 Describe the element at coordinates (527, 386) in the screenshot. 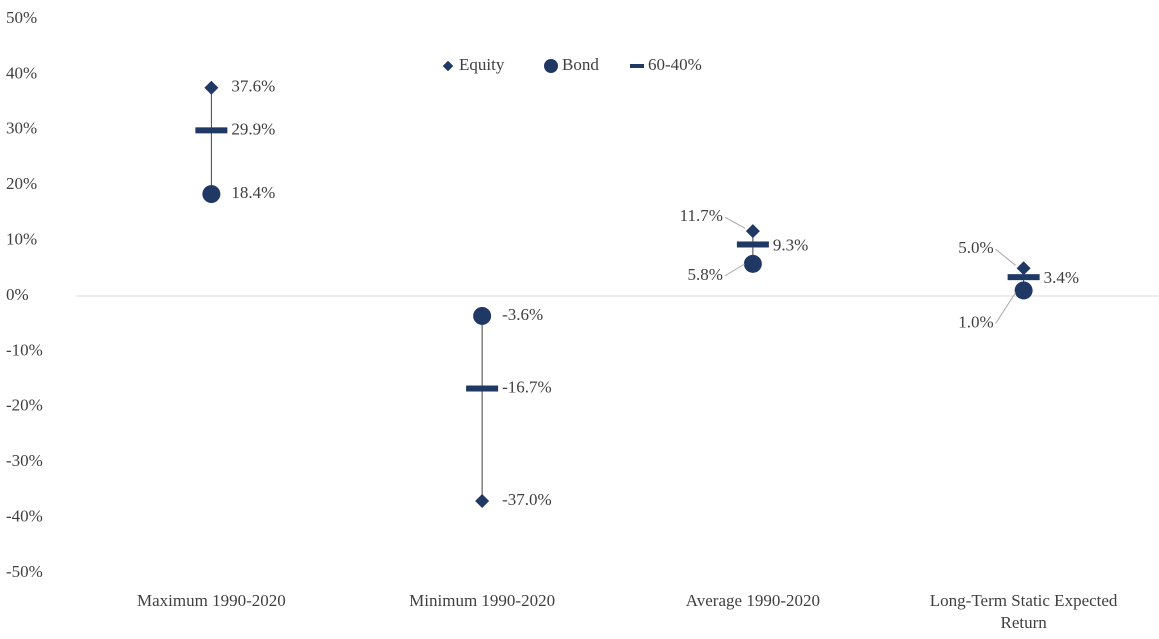

I see `data-label: -16.7%` at that location.